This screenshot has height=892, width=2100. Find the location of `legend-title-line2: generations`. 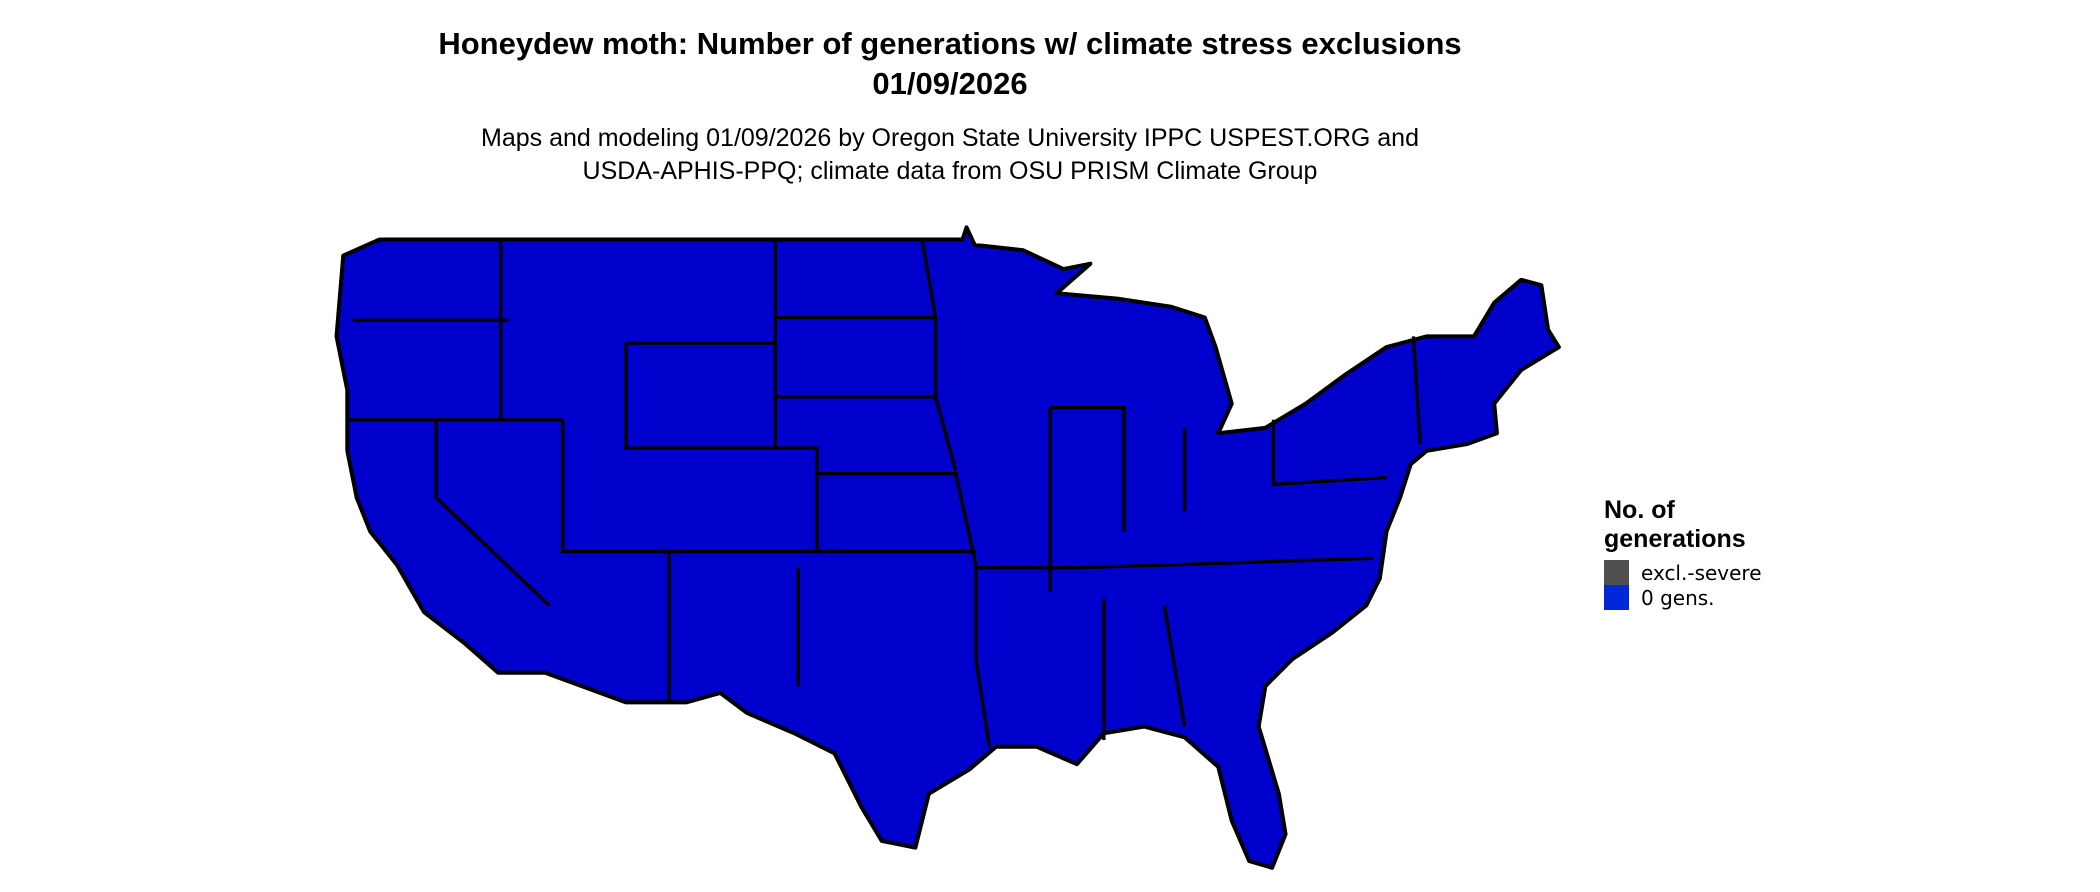

legend-title-line2: generations is located at coordinates (1675, 539).